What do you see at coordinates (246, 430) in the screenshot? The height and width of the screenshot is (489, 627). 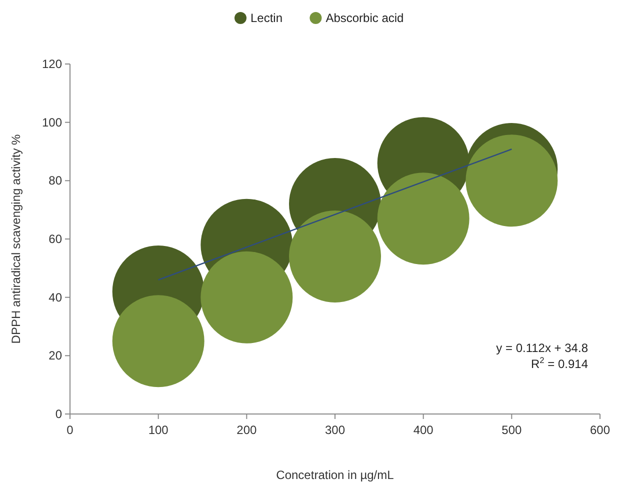 I see `x-tick-label: 200` at bounding box center [246, 430].